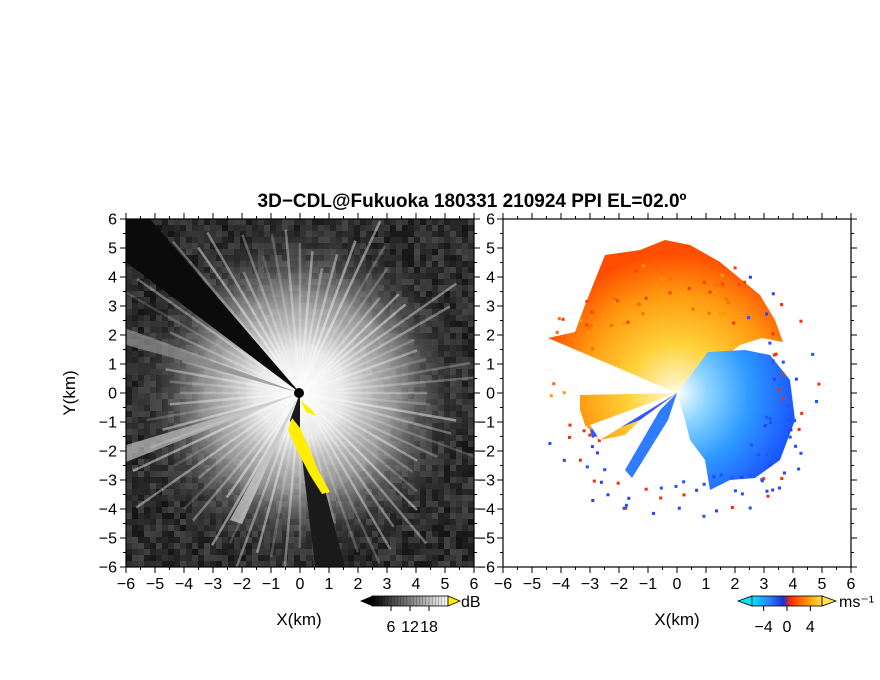 The image size is (880, 680). I want to click on velocity-blocked-sector, so click(612, 374).